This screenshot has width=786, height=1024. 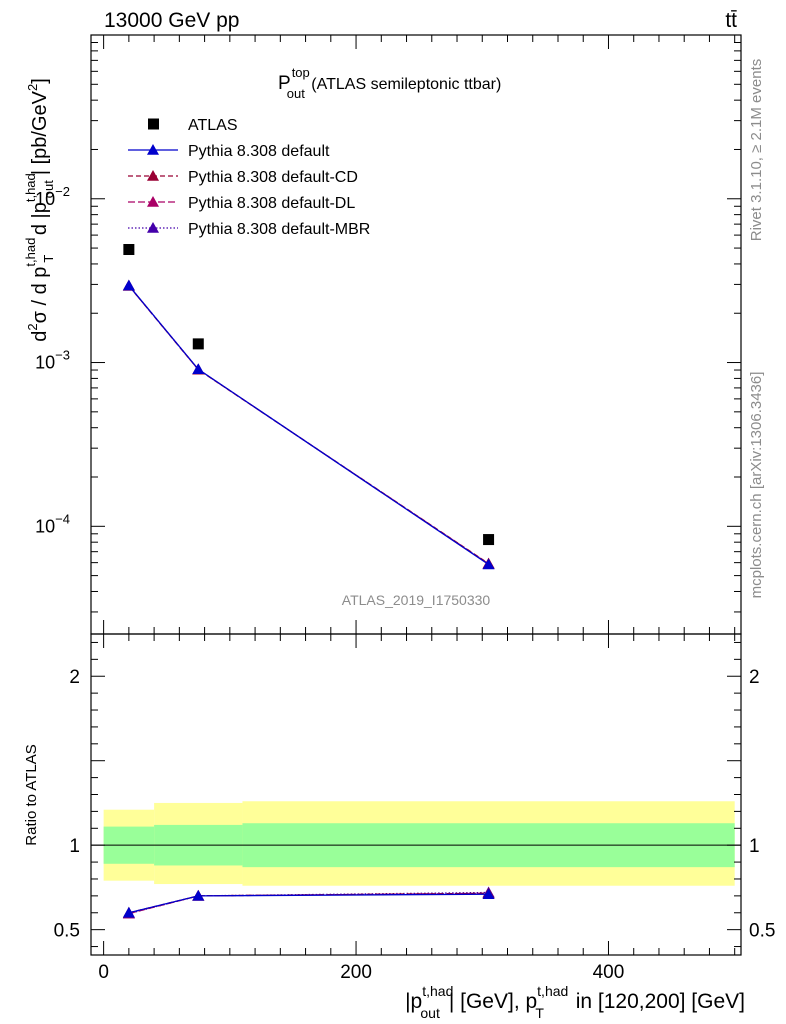 I want to click on ratio-ytick-label: 2, so click(x=74, y=677).